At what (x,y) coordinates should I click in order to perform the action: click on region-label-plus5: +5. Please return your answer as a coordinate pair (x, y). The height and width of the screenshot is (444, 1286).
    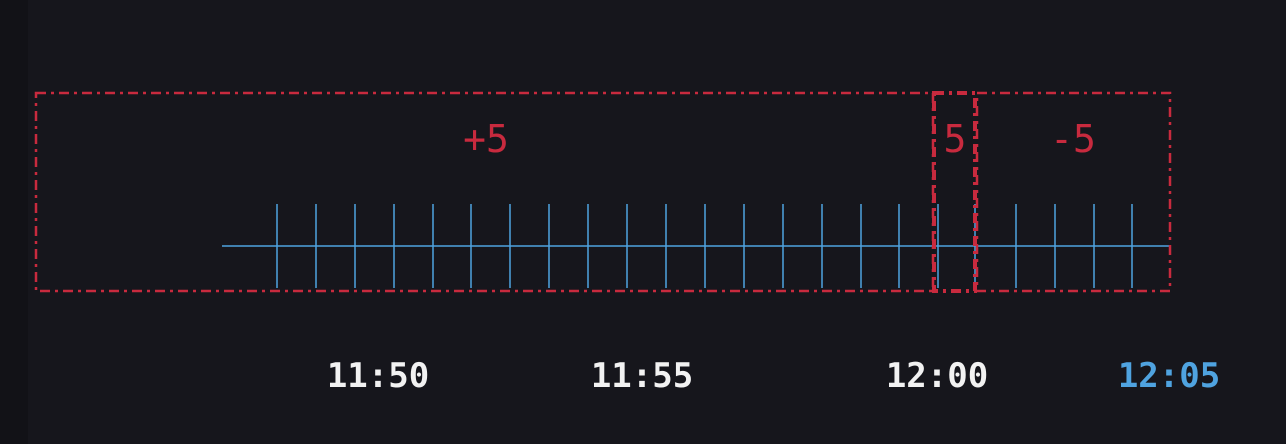
    Looking at the image, I should click on (486, 139).